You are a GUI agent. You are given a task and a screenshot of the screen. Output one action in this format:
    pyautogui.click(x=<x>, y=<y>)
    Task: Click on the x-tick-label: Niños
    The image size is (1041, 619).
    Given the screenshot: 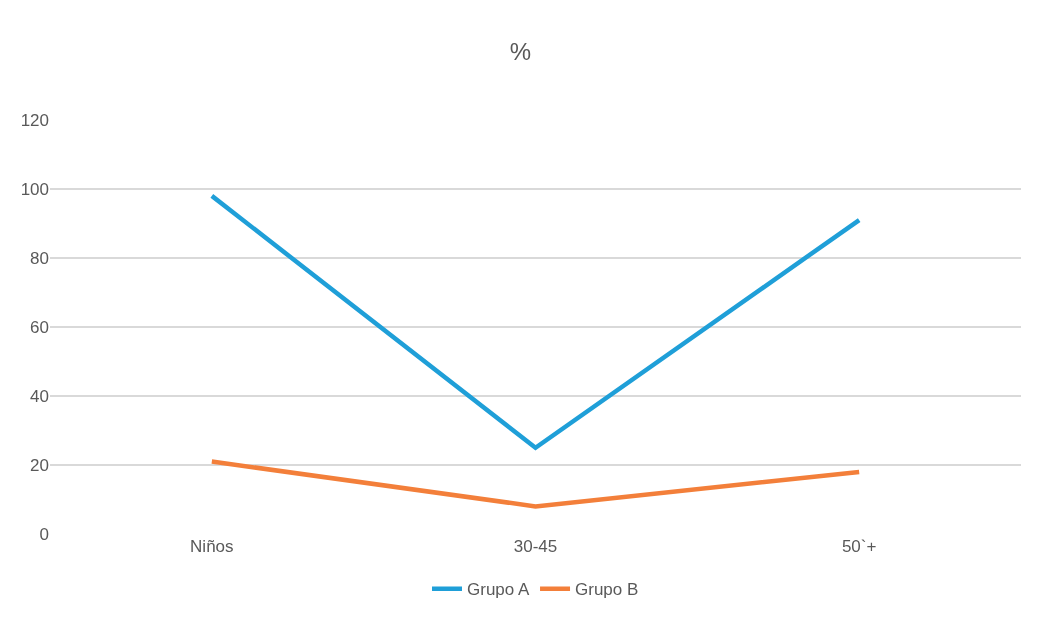 What is the action you would take?
    pyautogui.click(x=212, y=546)
    